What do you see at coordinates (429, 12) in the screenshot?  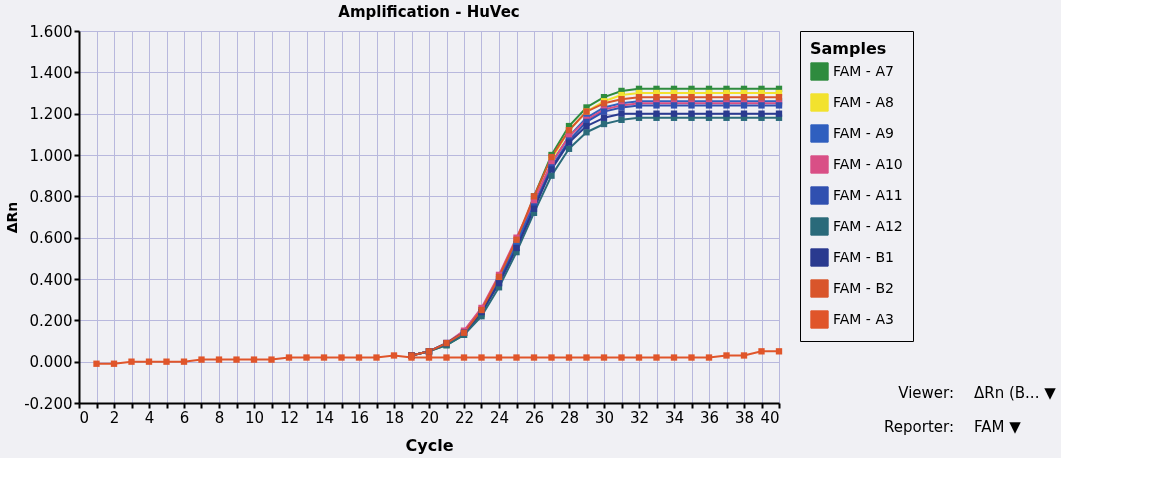 I see `chart-title: Amplification - HuVec` at bounding box center [429, 12].